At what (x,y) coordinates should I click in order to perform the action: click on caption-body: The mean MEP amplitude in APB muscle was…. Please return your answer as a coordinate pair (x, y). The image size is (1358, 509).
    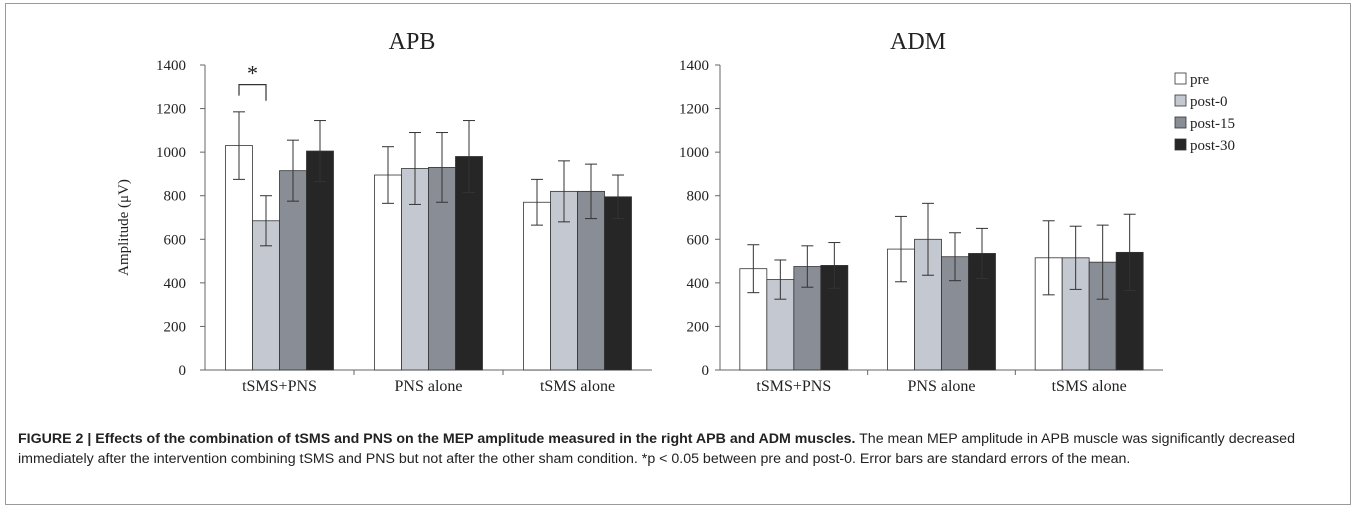
    Looking at the image, I should click on (656, 449).